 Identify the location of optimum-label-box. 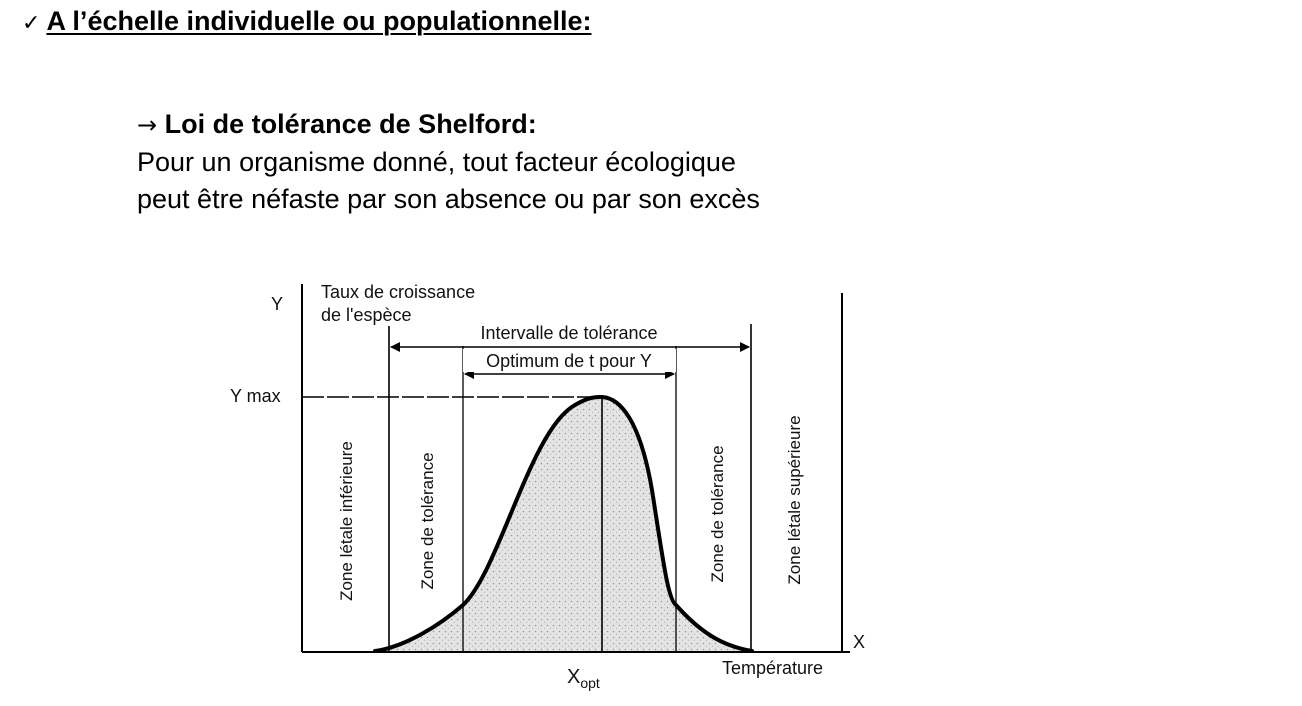
(569, 360).